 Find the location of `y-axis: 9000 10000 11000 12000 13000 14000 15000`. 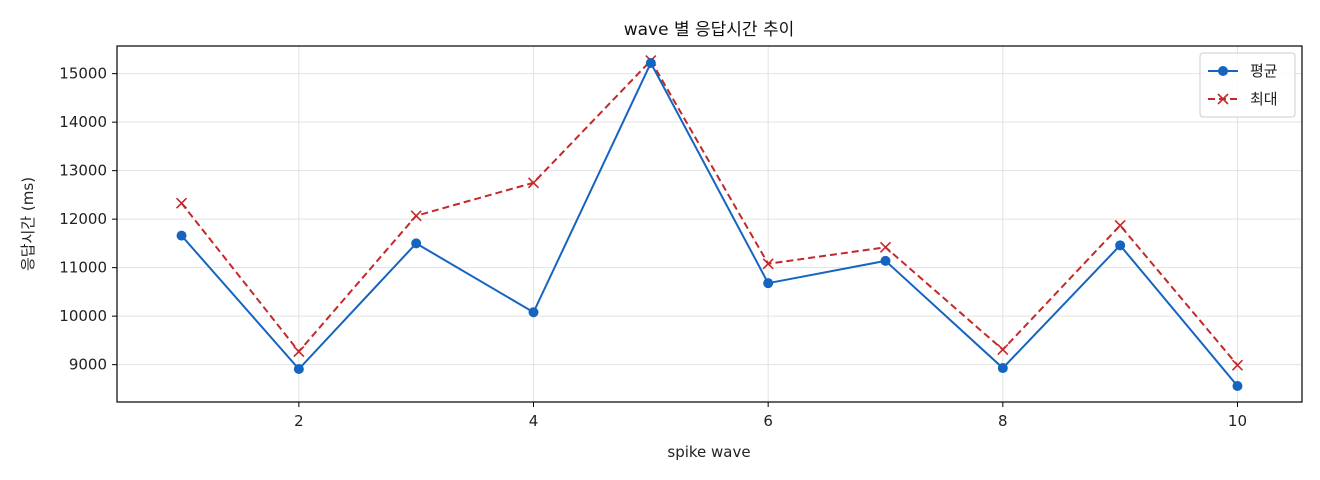

y-axis: 9000 10000 11000 12000 13000 14000 15000 is located at coordinates (88, 219).